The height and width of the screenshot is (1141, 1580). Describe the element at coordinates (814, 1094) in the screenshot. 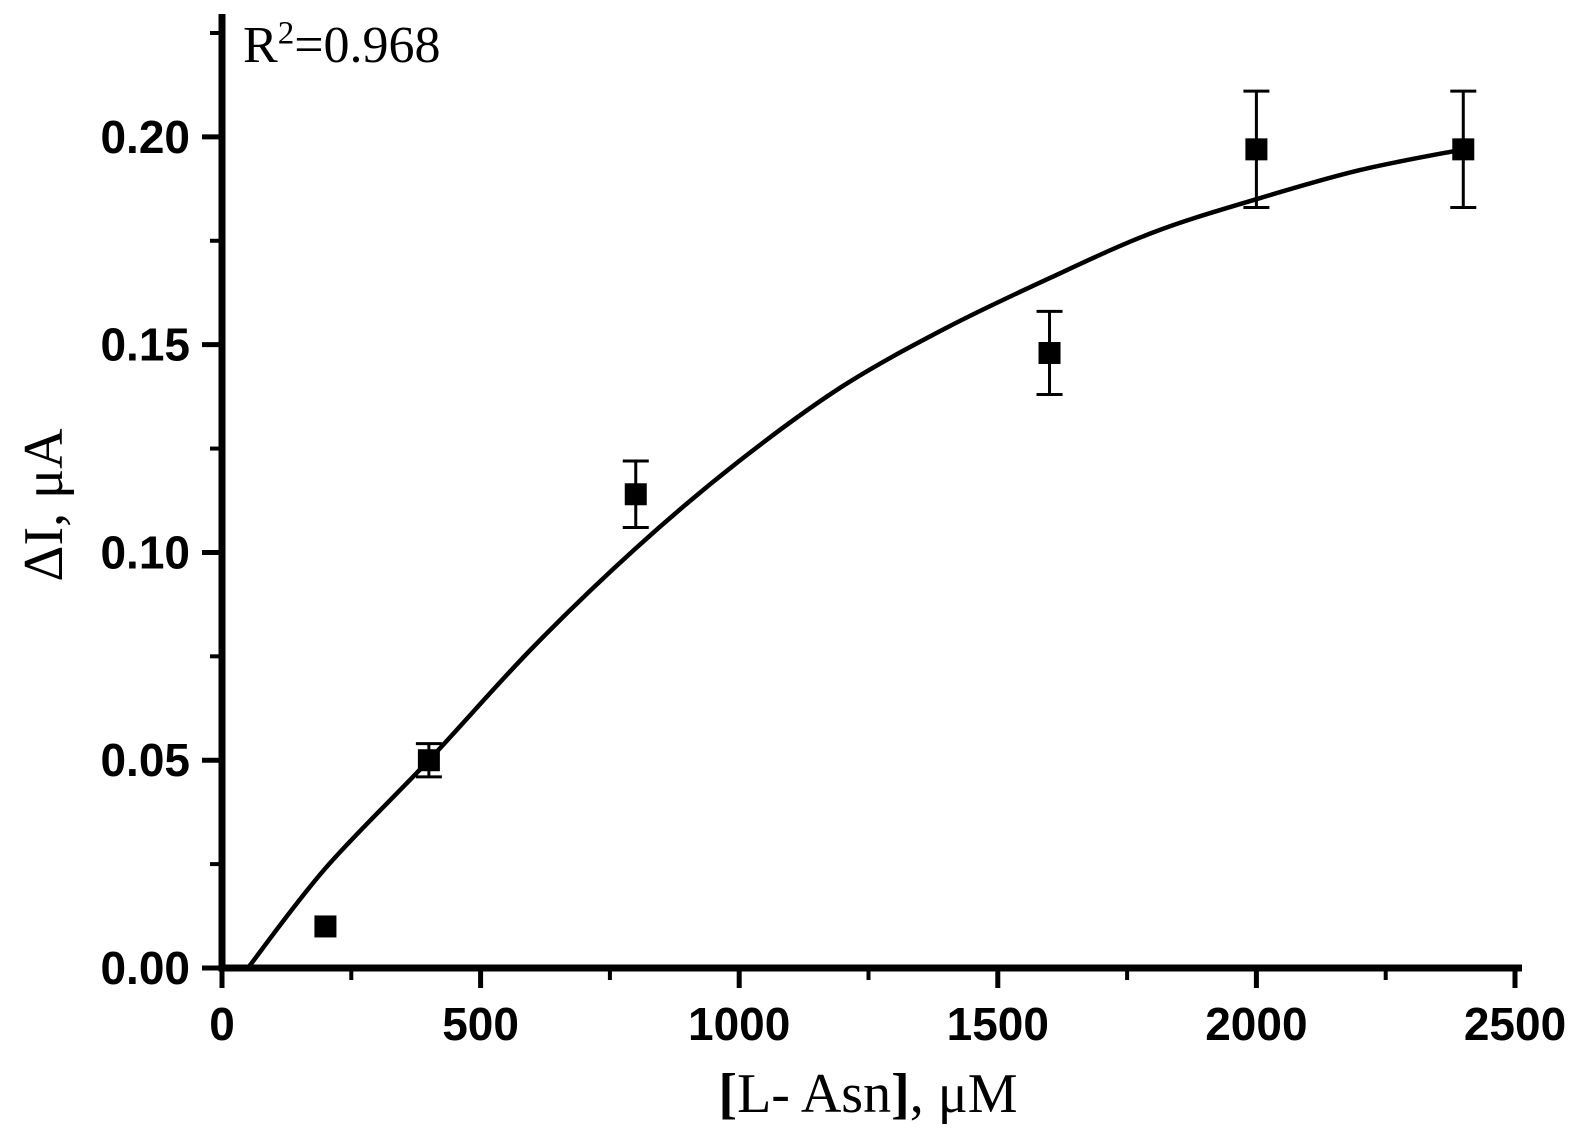

I see `x-axis-title-core: L- Asn` at that location.